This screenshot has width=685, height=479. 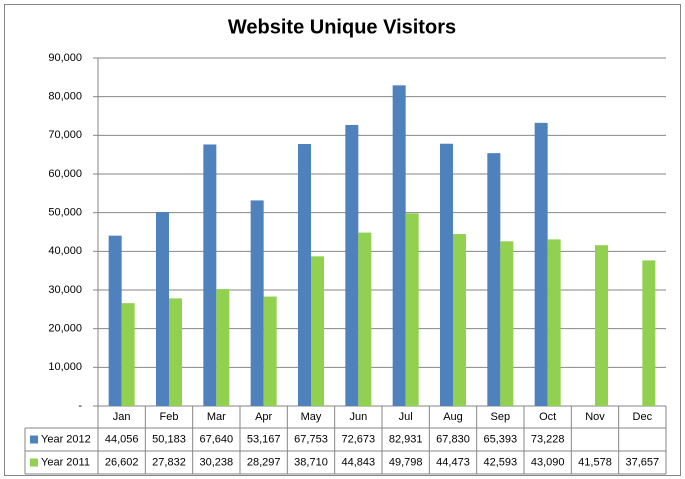 I want to click on legend-label: Year 2012, so click(x=66, y=439).